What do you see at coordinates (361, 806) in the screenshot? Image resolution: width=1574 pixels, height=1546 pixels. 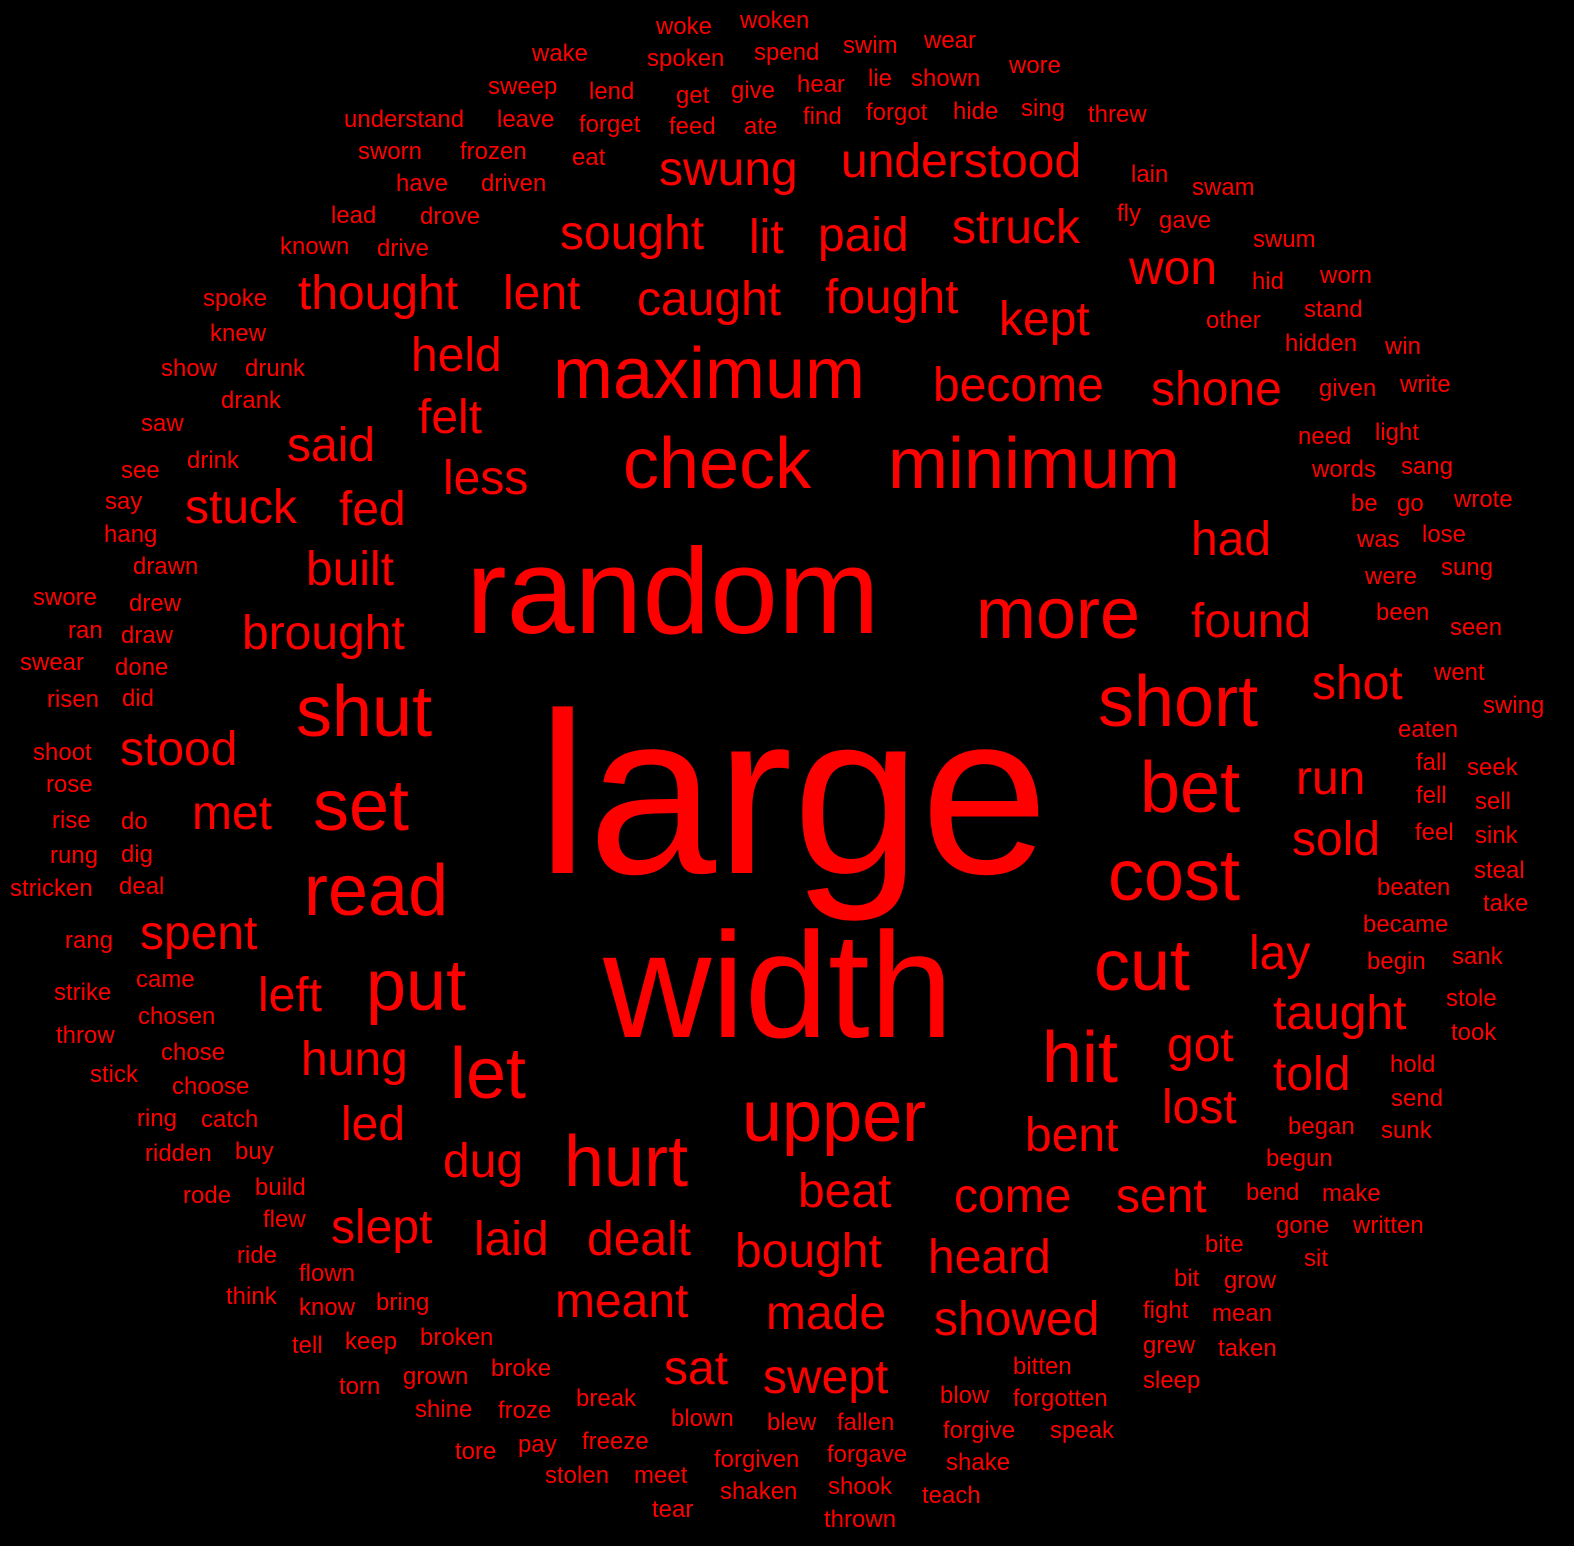 I see `word: set` at bounding box center [361, 806].